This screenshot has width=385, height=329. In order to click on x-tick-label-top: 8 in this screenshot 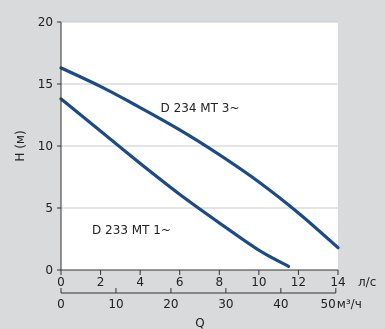, I will do `click(219, 282)`.